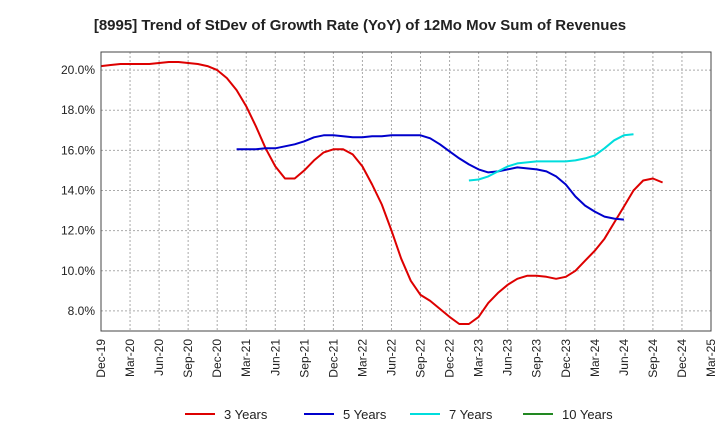  I want to click on series-line-7-years, so click(551, 157).